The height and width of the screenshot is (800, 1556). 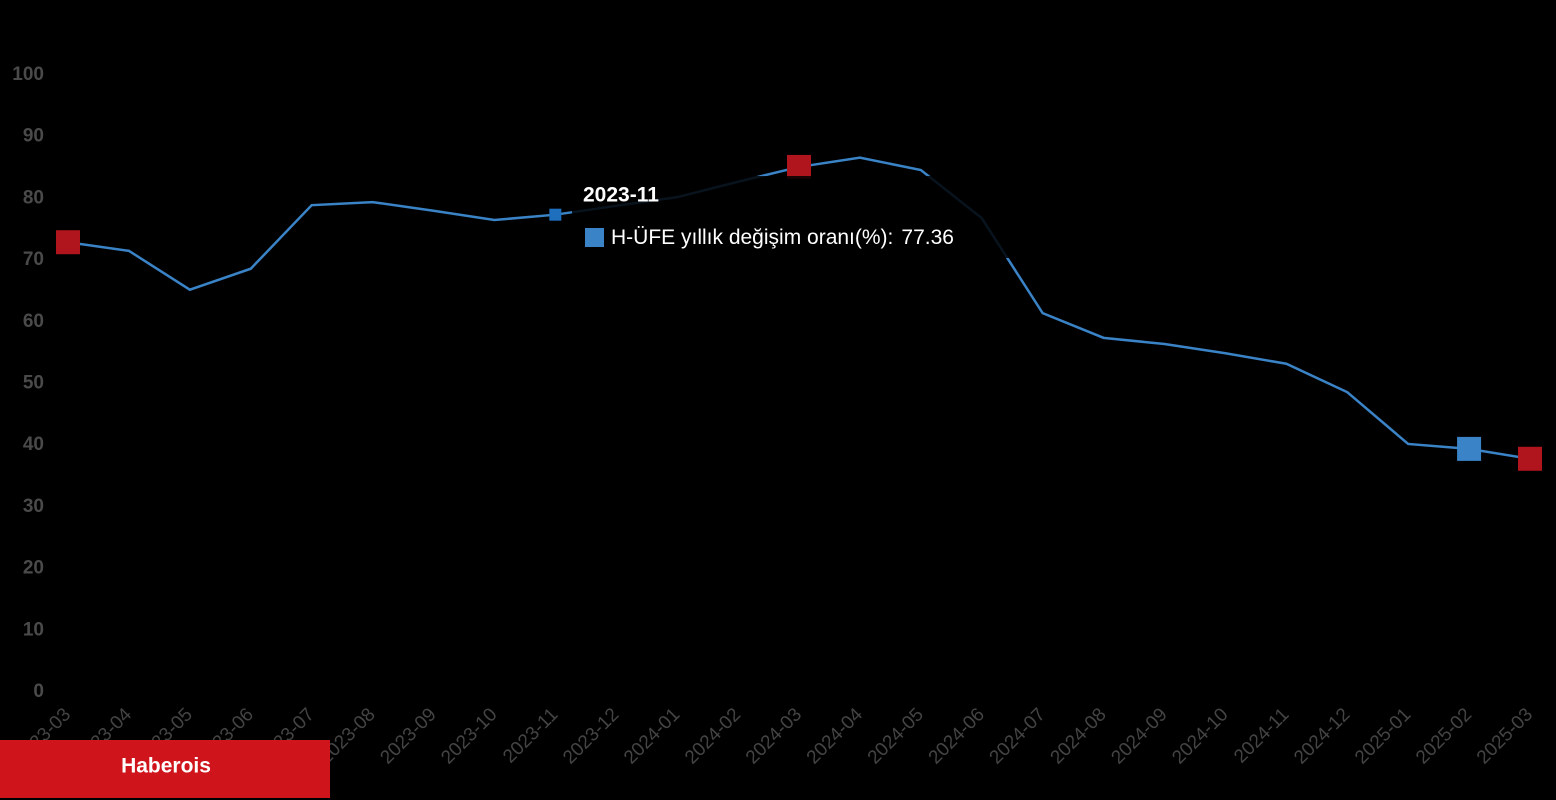 What do you see at coordinates (927, 237) in the screenshot?
I see `tooltip-value: 77.36` at bounding box center [927, 237].